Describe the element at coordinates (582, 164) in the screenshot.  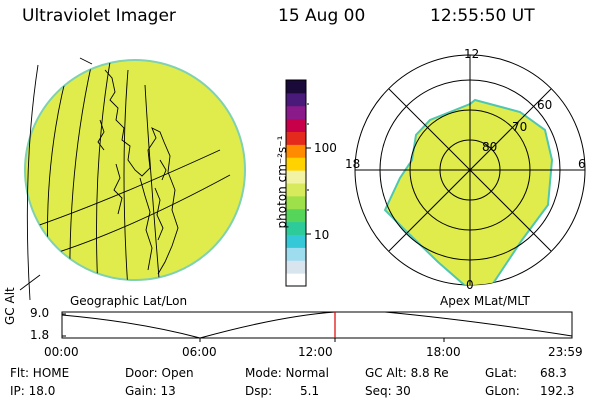
I see `mlt-label-6: 6` at that location.